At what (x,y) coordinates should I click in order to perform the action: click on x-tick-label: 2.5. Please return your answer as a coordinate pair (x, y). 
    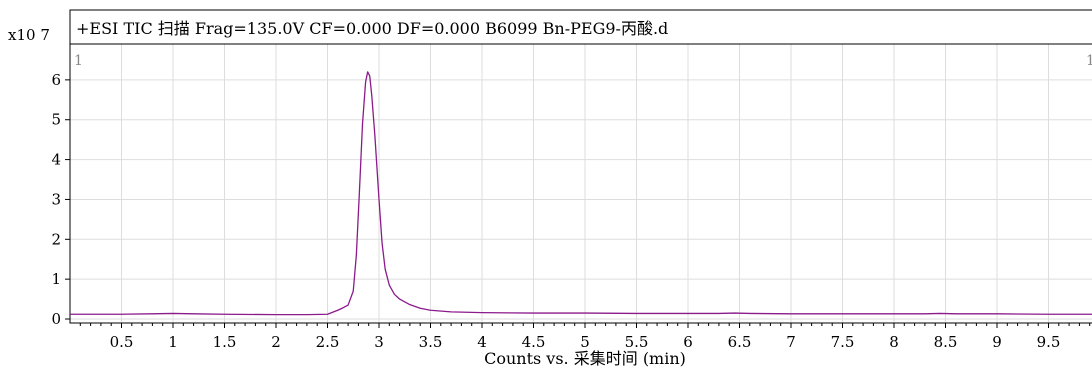
    Looking at the image, I should click on (328, 342).